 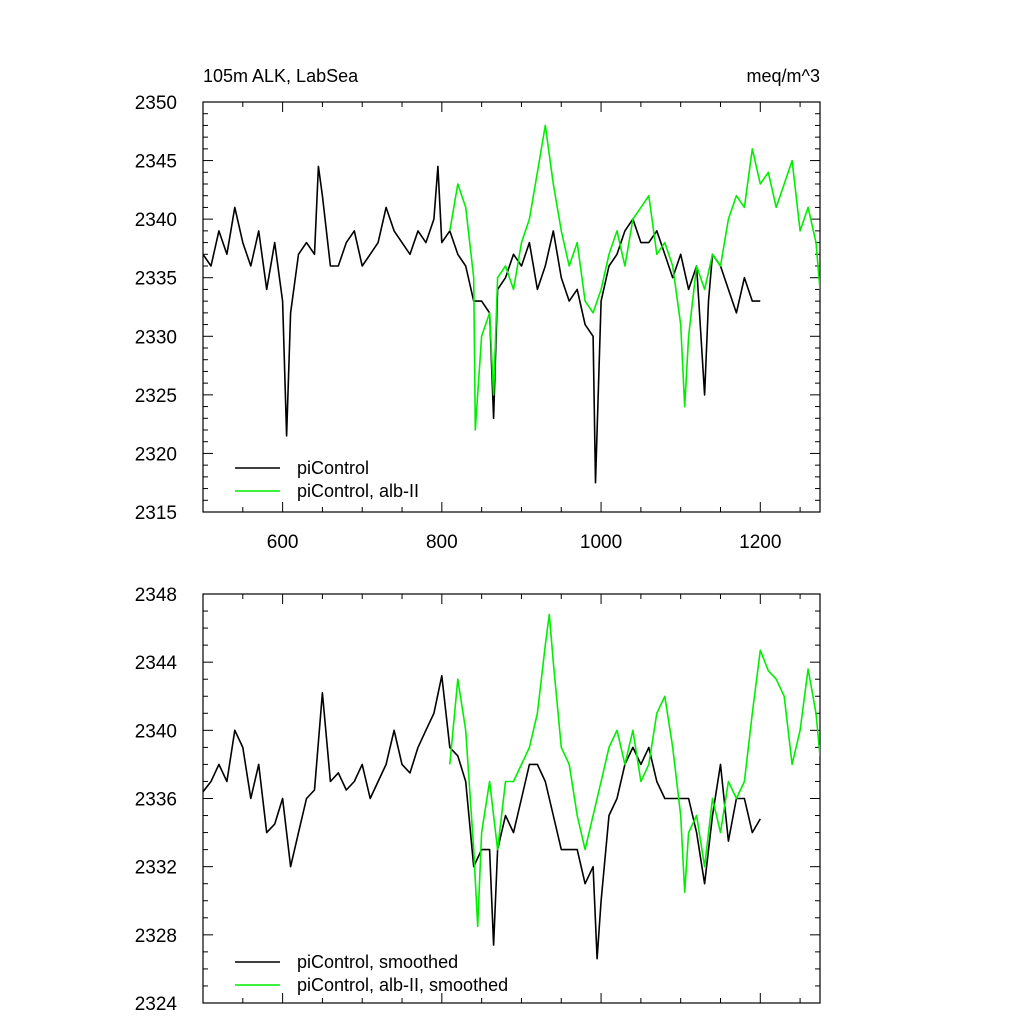 What do you see at coordinates (377, 962) in the screenshot?
I see `bottom-legend-label: piControl, smoothed` at bounding box center [377, 962].